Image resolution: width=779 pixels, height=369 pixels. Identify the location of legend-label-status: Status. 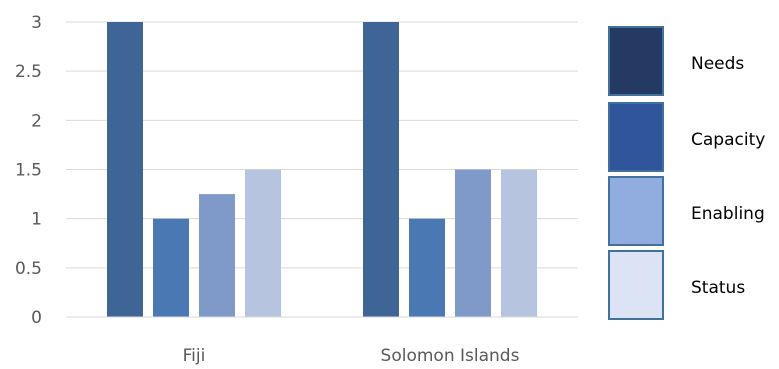
(718, 288).